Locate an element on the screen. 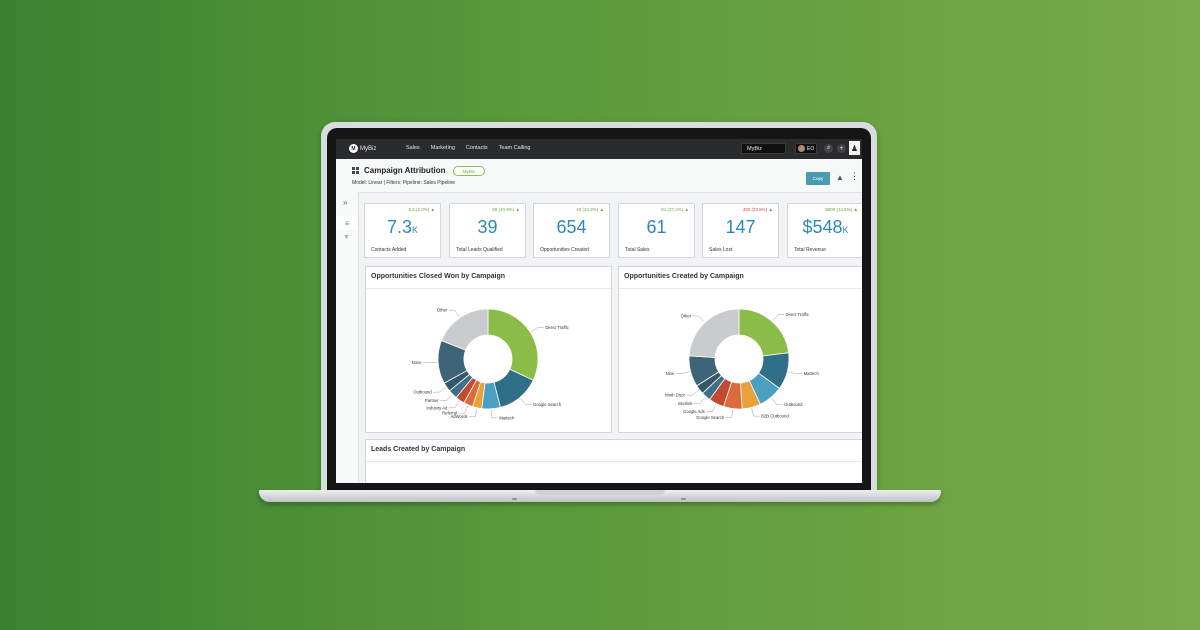  kpi-card: $900 (24.5%) ▲ $548K Total Revenue is located at coordinates (824, 230).